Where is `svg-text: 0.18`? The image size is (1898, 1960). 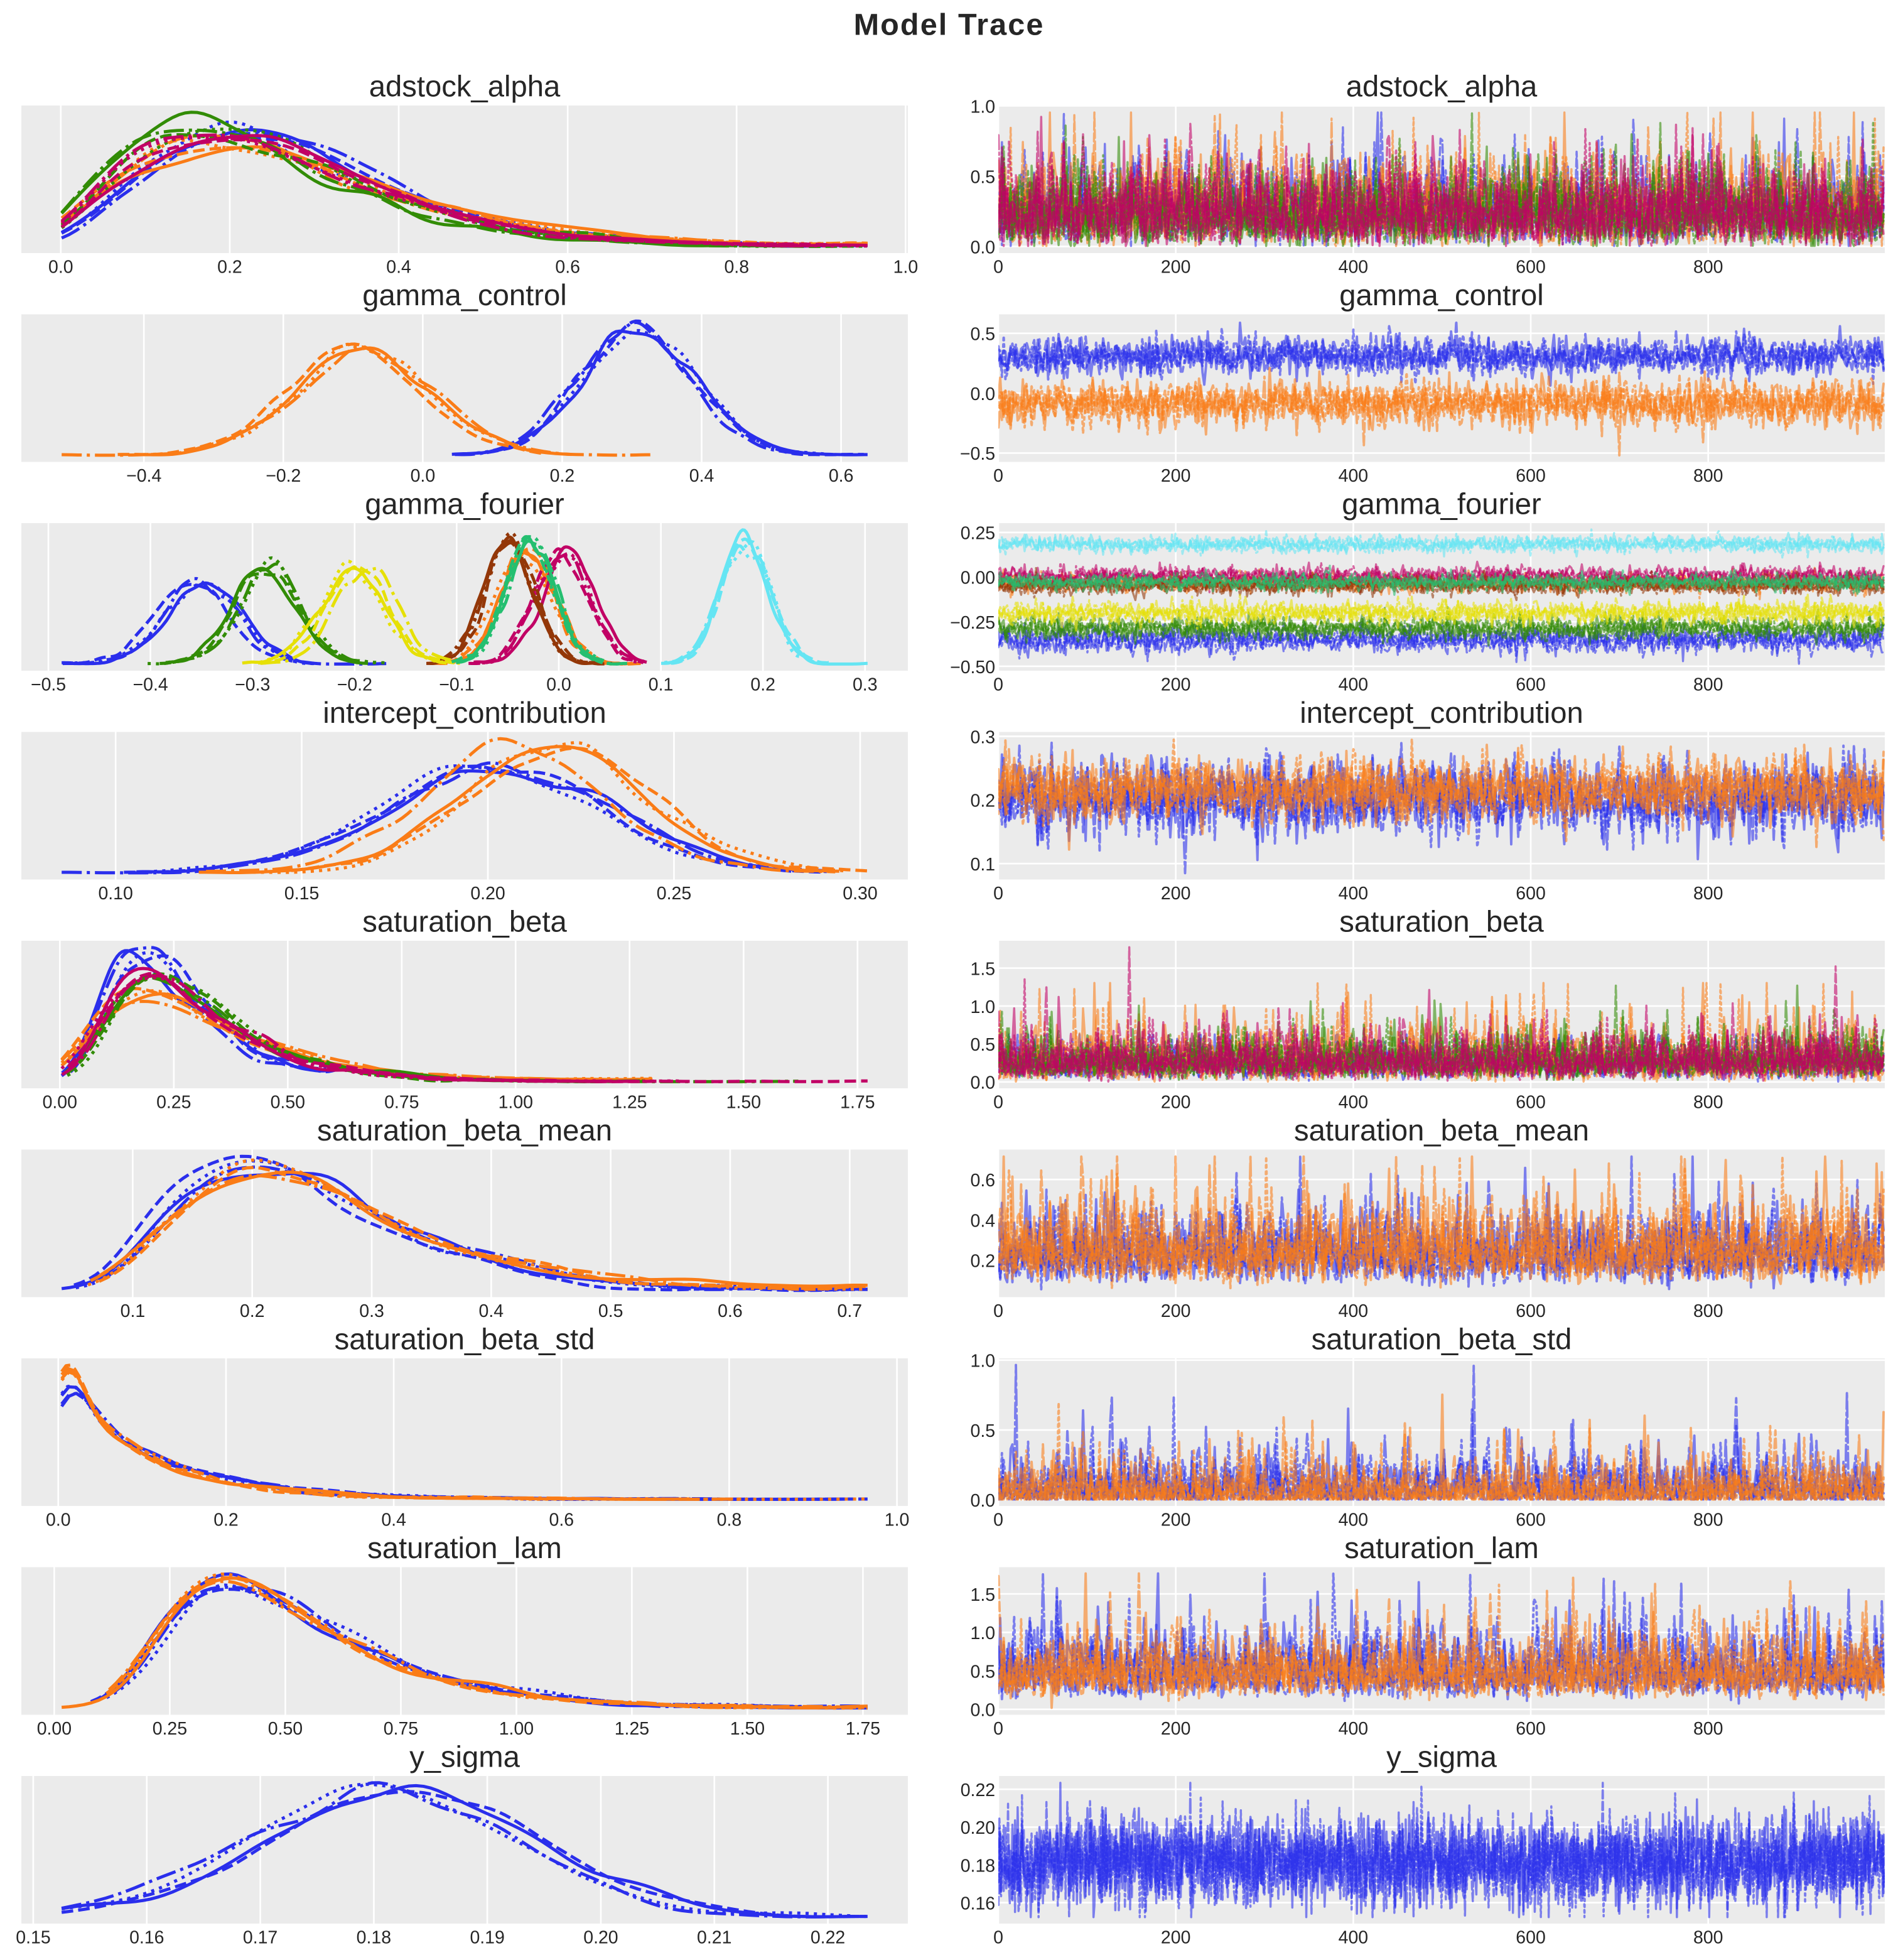 svg-text: 0.18 is located at coordinates (978, 1866).